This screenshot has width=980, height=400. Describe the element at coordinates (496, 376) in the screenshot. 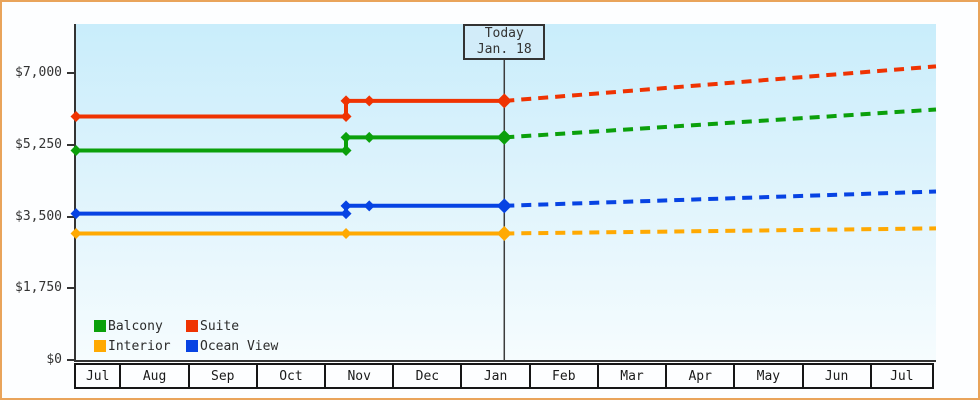

I see `month-cell-jan: Jan` at that location.